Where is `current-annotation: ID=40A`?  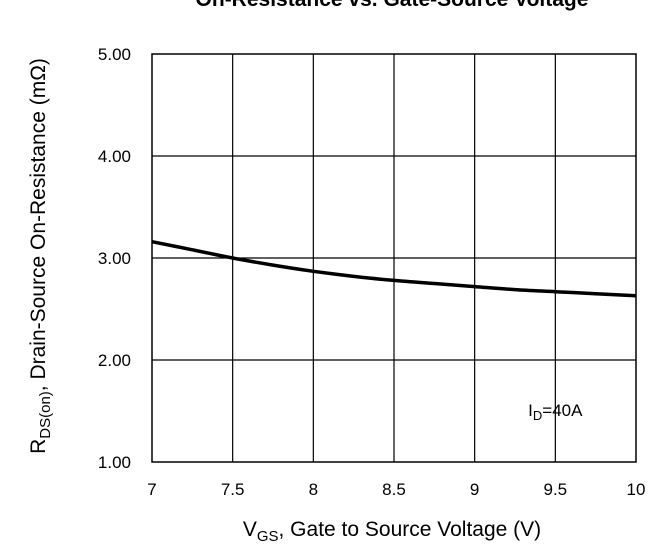 current-annotation: ID=40A is located at coordinates (555, 412).